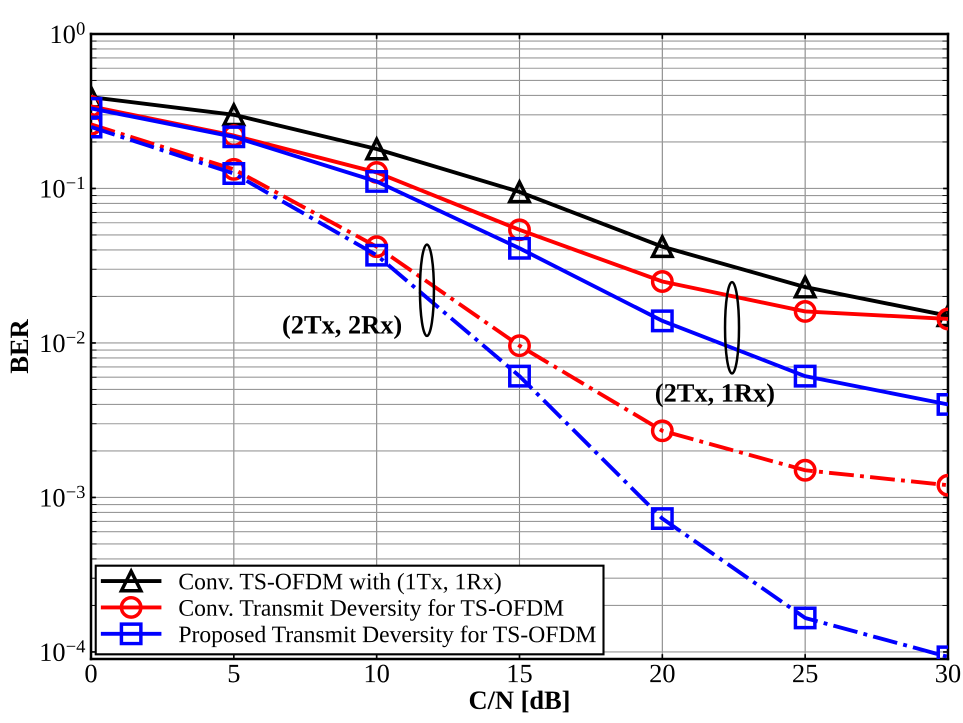  I want to click on x-tick-label: 10, so click(377, 673).